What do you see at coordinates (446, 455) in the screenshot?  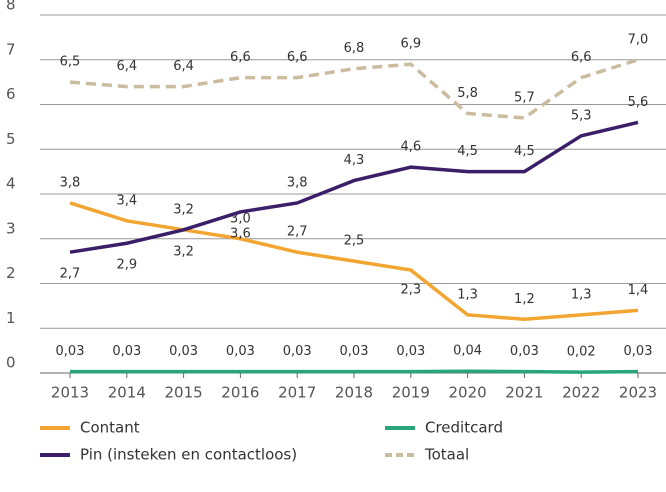 I see `legend-label: Totaal` at bounding box center [446, 455].